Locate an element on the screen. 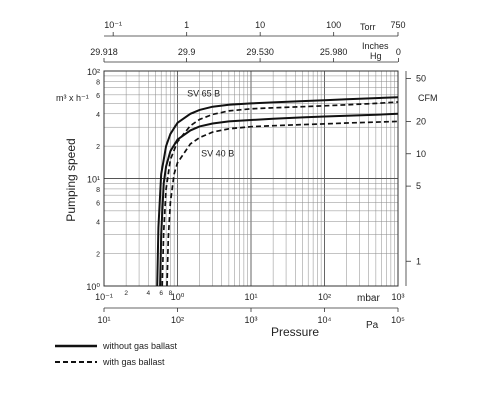  x-mbar-tick-label: 10¹ is located at coordinates (250, 297).